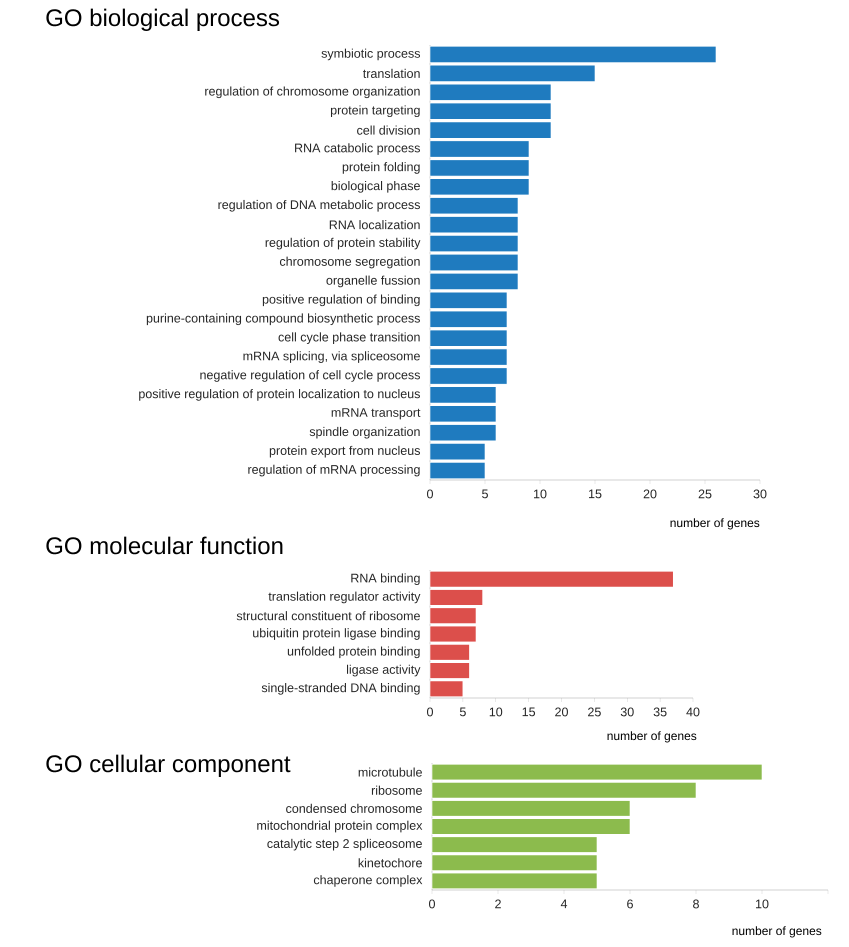 The height and width of the screenshot is (947, 849). What do you see at coordinates (381, 168) in the screenshot?
I see `y-tick-label: protein folding` at bounding box center [381, 168].